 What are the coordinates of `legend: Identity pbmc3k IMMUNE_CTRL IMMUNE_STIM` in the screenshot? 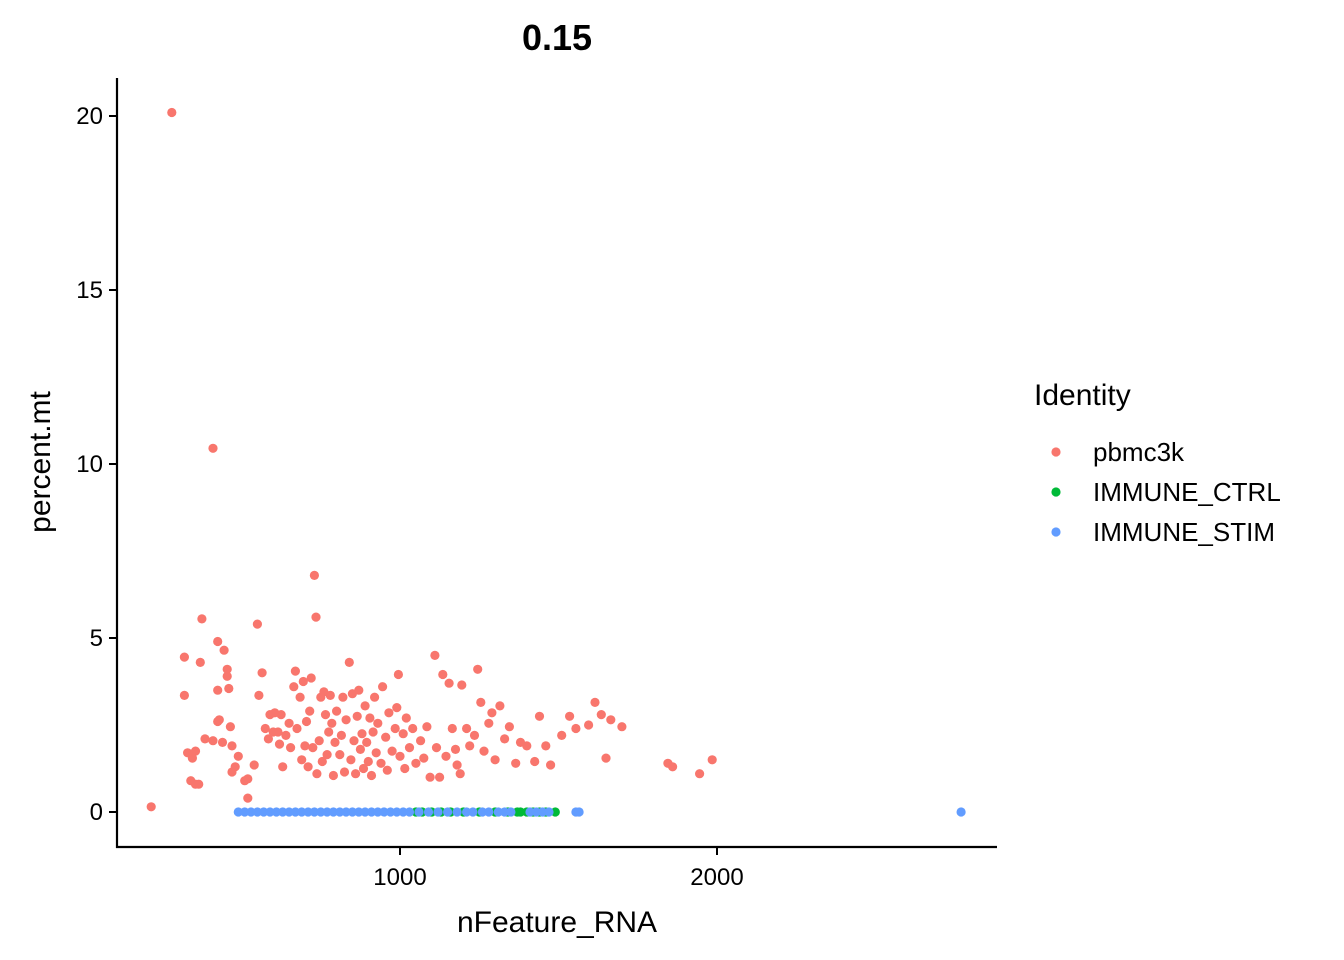 It's located at (1157, 463).